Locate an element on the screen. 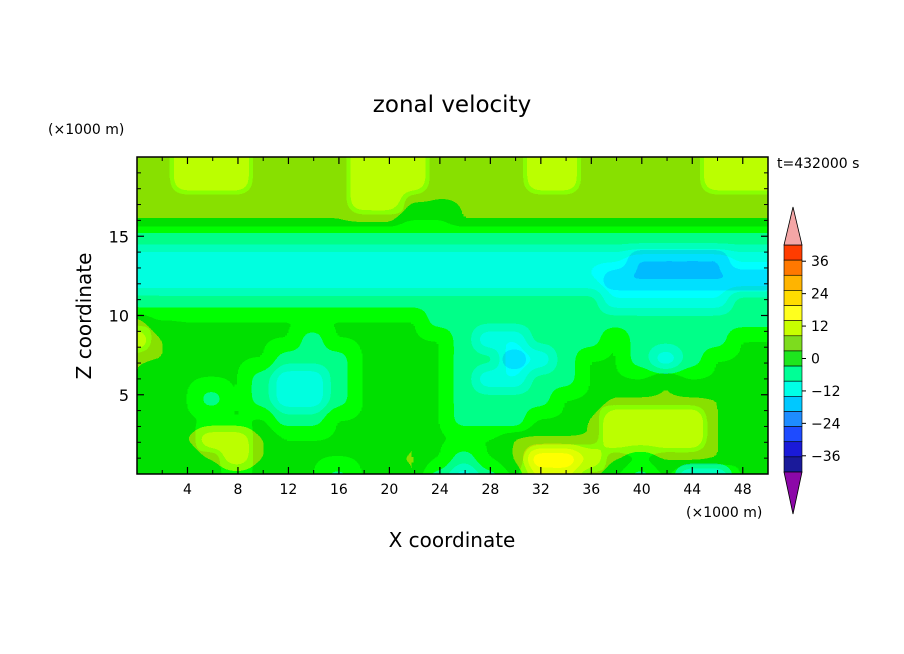 The height and width of the screenshot is (654, 904). x-tick-label: 20 is located at coordinates (389, 490).